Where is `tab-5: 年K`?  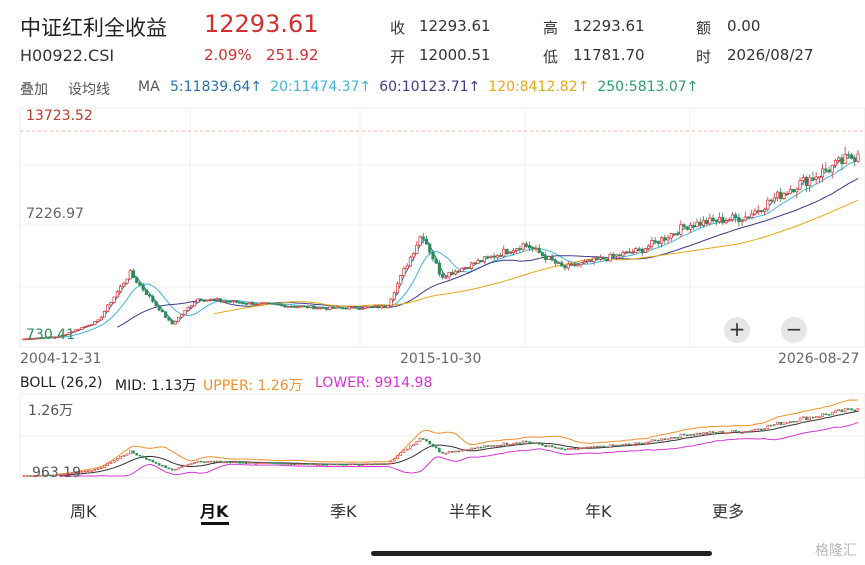 tab-5: 年K is located at coordinates (598, 511).